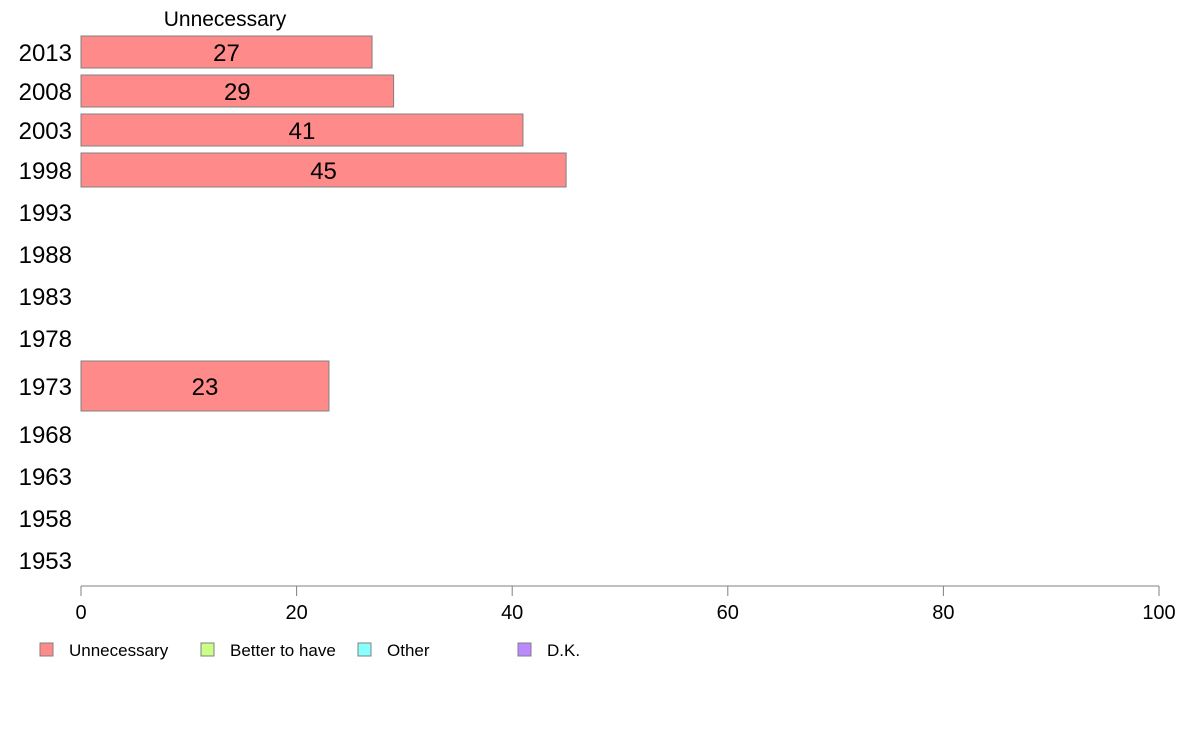 The height and width of the screenshot is (736, 1188). What do you see at coordinates (625, 604) in the screenshot?
I see `x-axis: 0 20 40 60 80 100` at bounding box center [625, 604].